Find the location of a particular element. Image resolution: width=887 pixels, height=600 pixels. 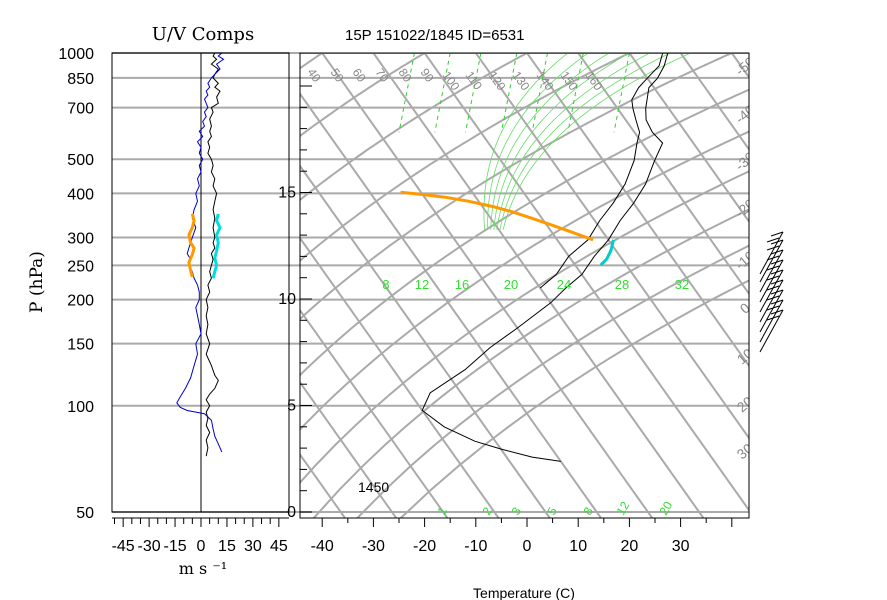

moist-adiabat-label: 12 is located at coordinates (422, 284).